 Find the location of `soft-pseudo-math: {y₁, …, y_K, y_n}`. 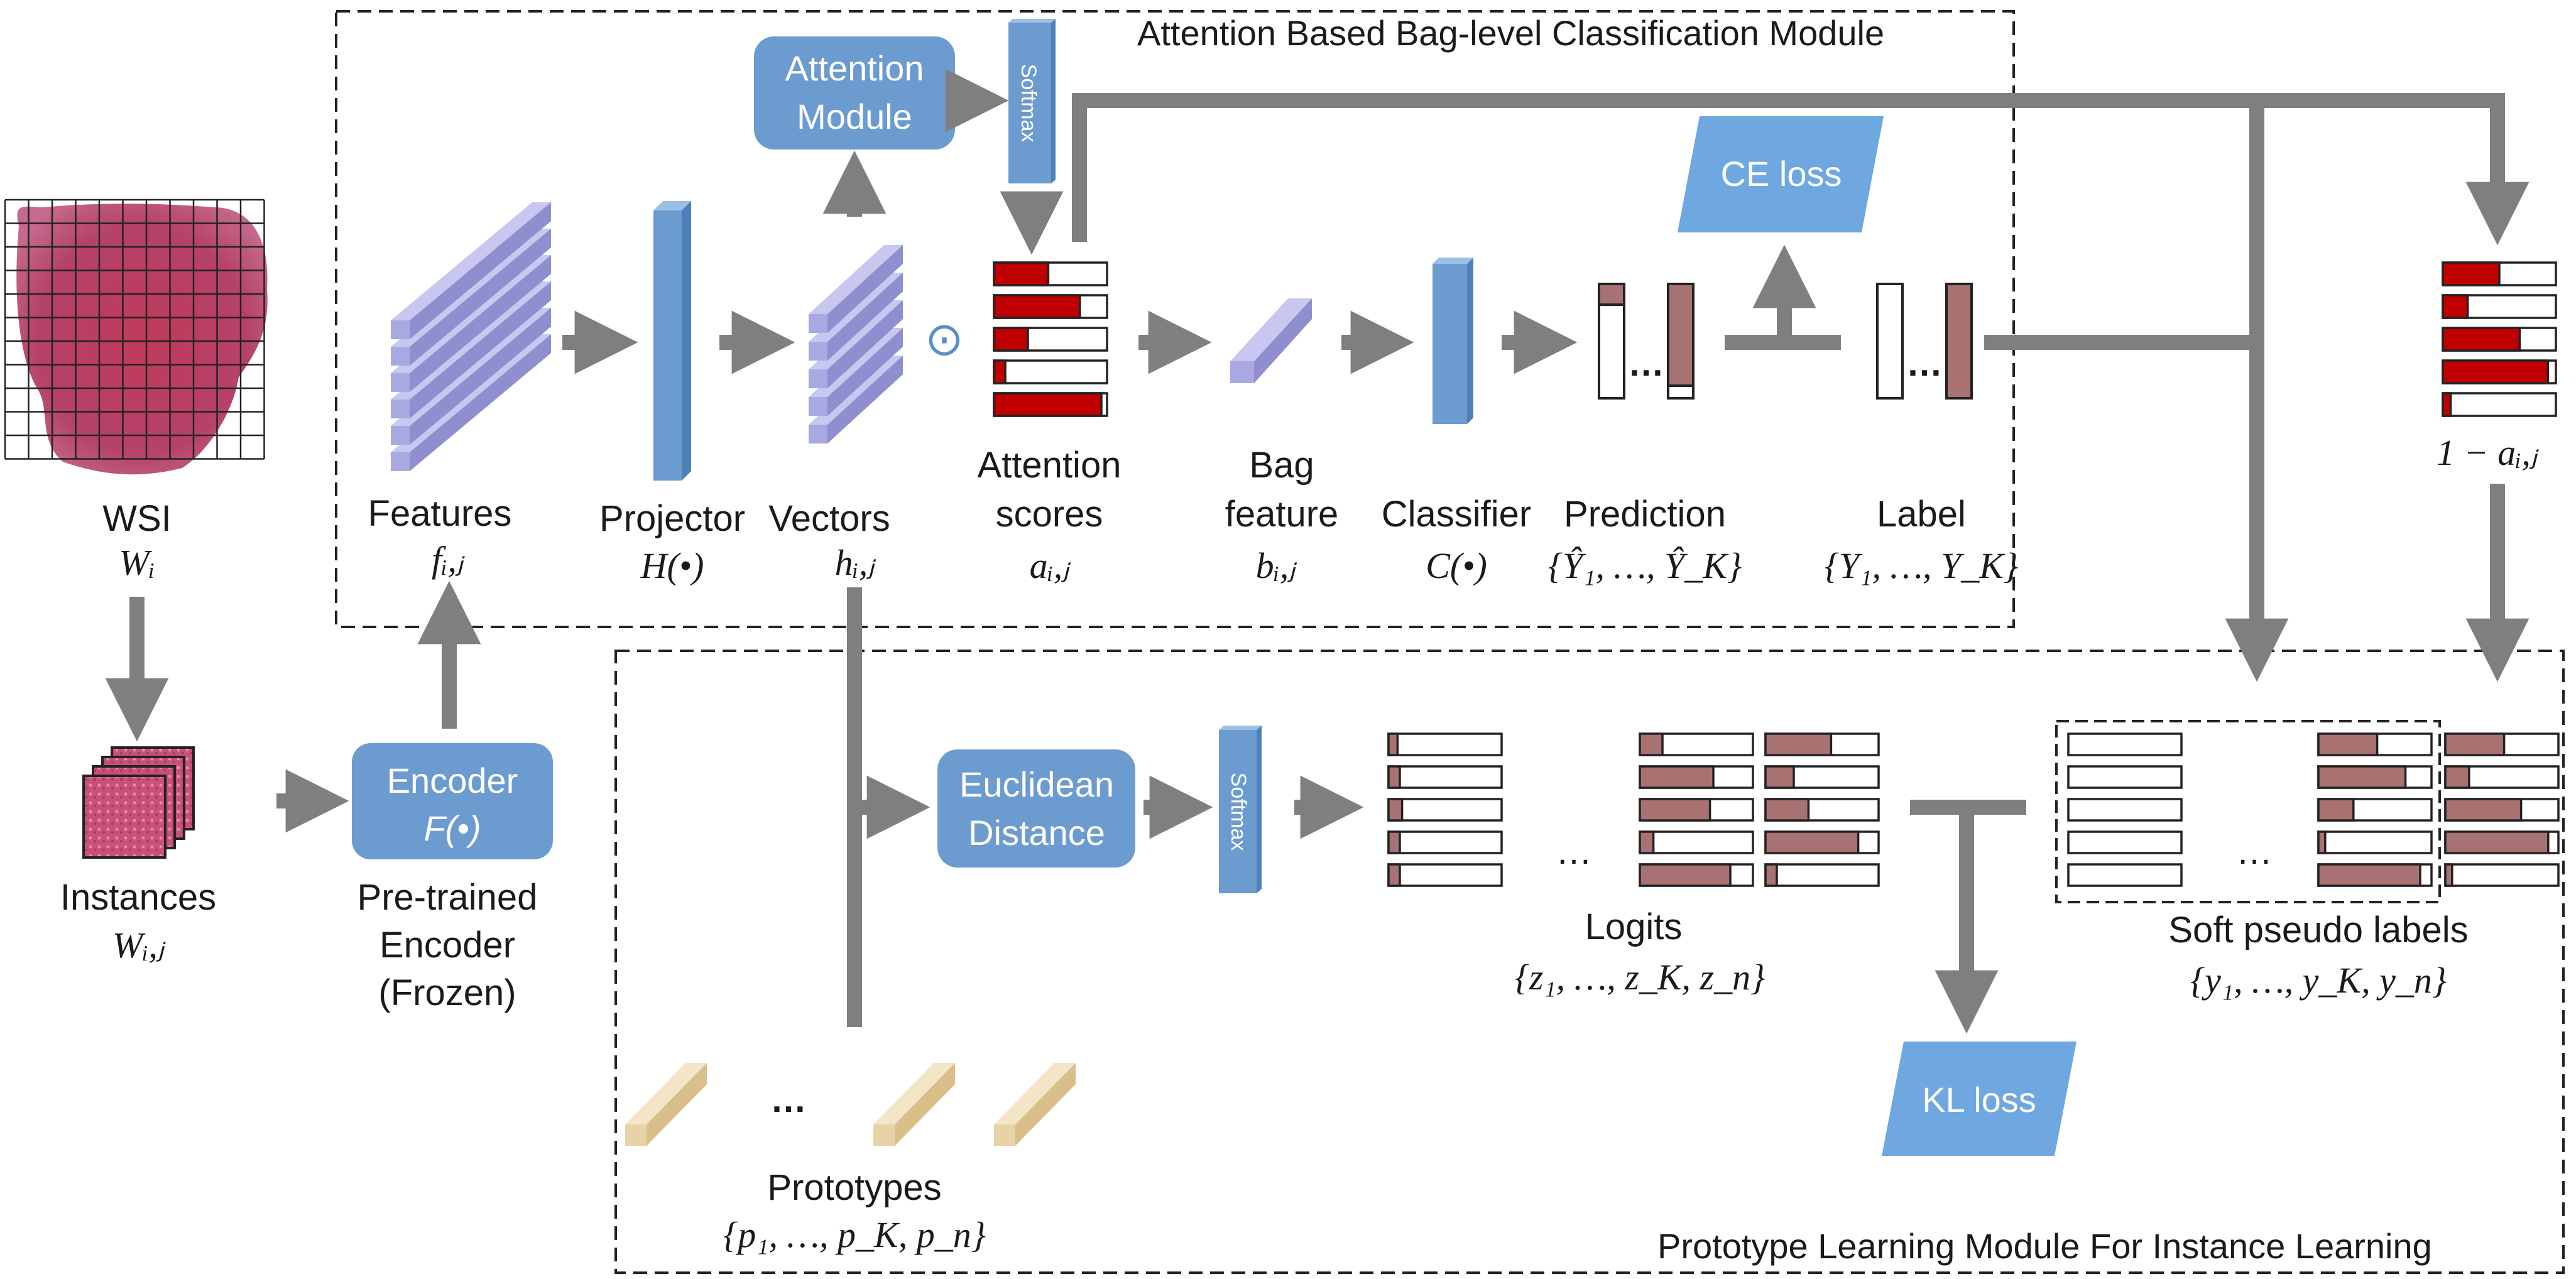

soft-pseudo-math: {y₁, …, y_K, y_n} is located at coordinates (2318, 980).